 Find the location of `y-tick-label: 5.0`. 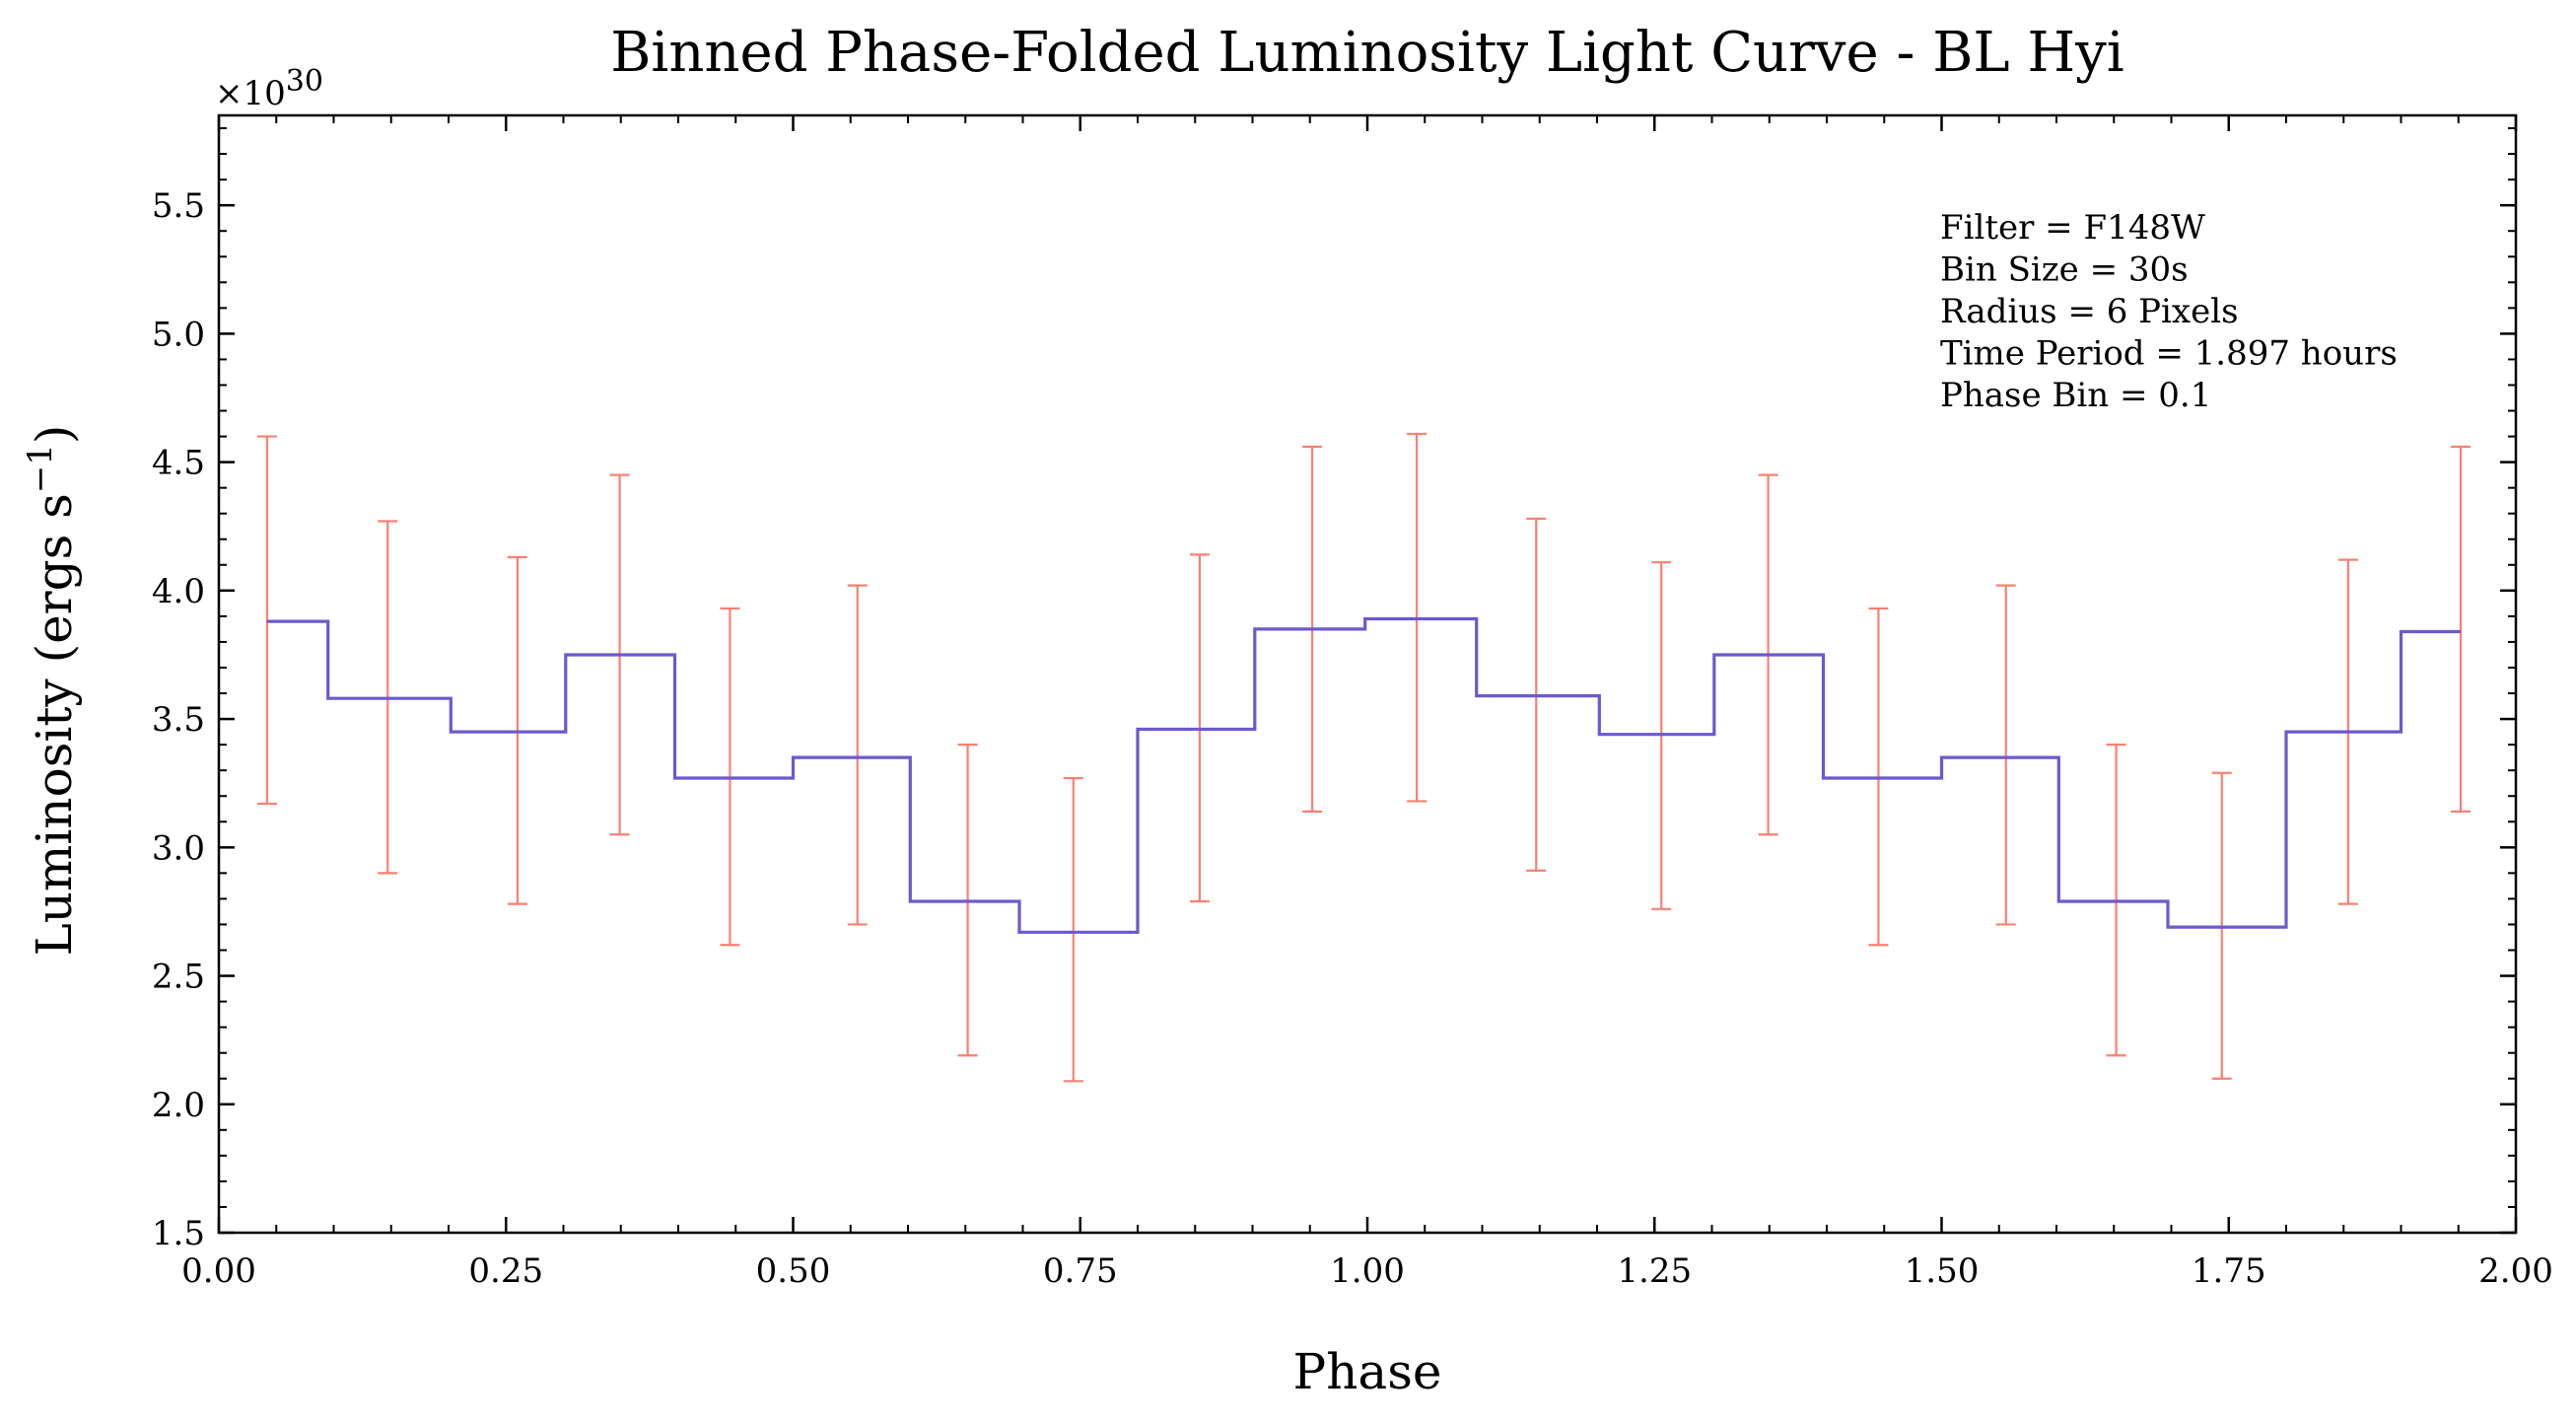

y-tick-label: 5.0 is located at coordinates (178, 334).